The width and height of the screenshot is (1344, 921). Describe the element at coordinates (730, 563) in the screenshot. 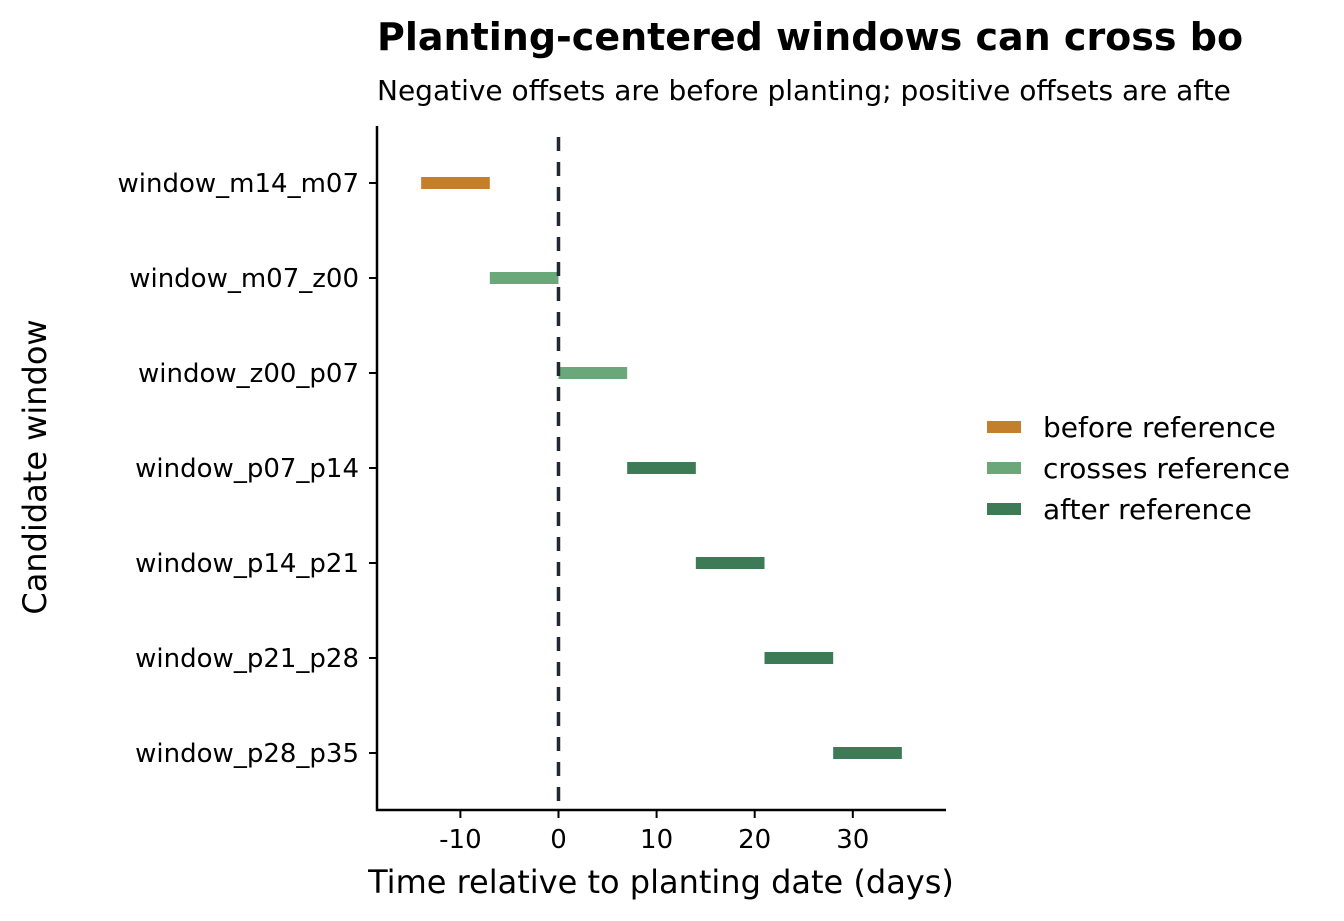

I see `range-bar-window_p14_p21` at that location.